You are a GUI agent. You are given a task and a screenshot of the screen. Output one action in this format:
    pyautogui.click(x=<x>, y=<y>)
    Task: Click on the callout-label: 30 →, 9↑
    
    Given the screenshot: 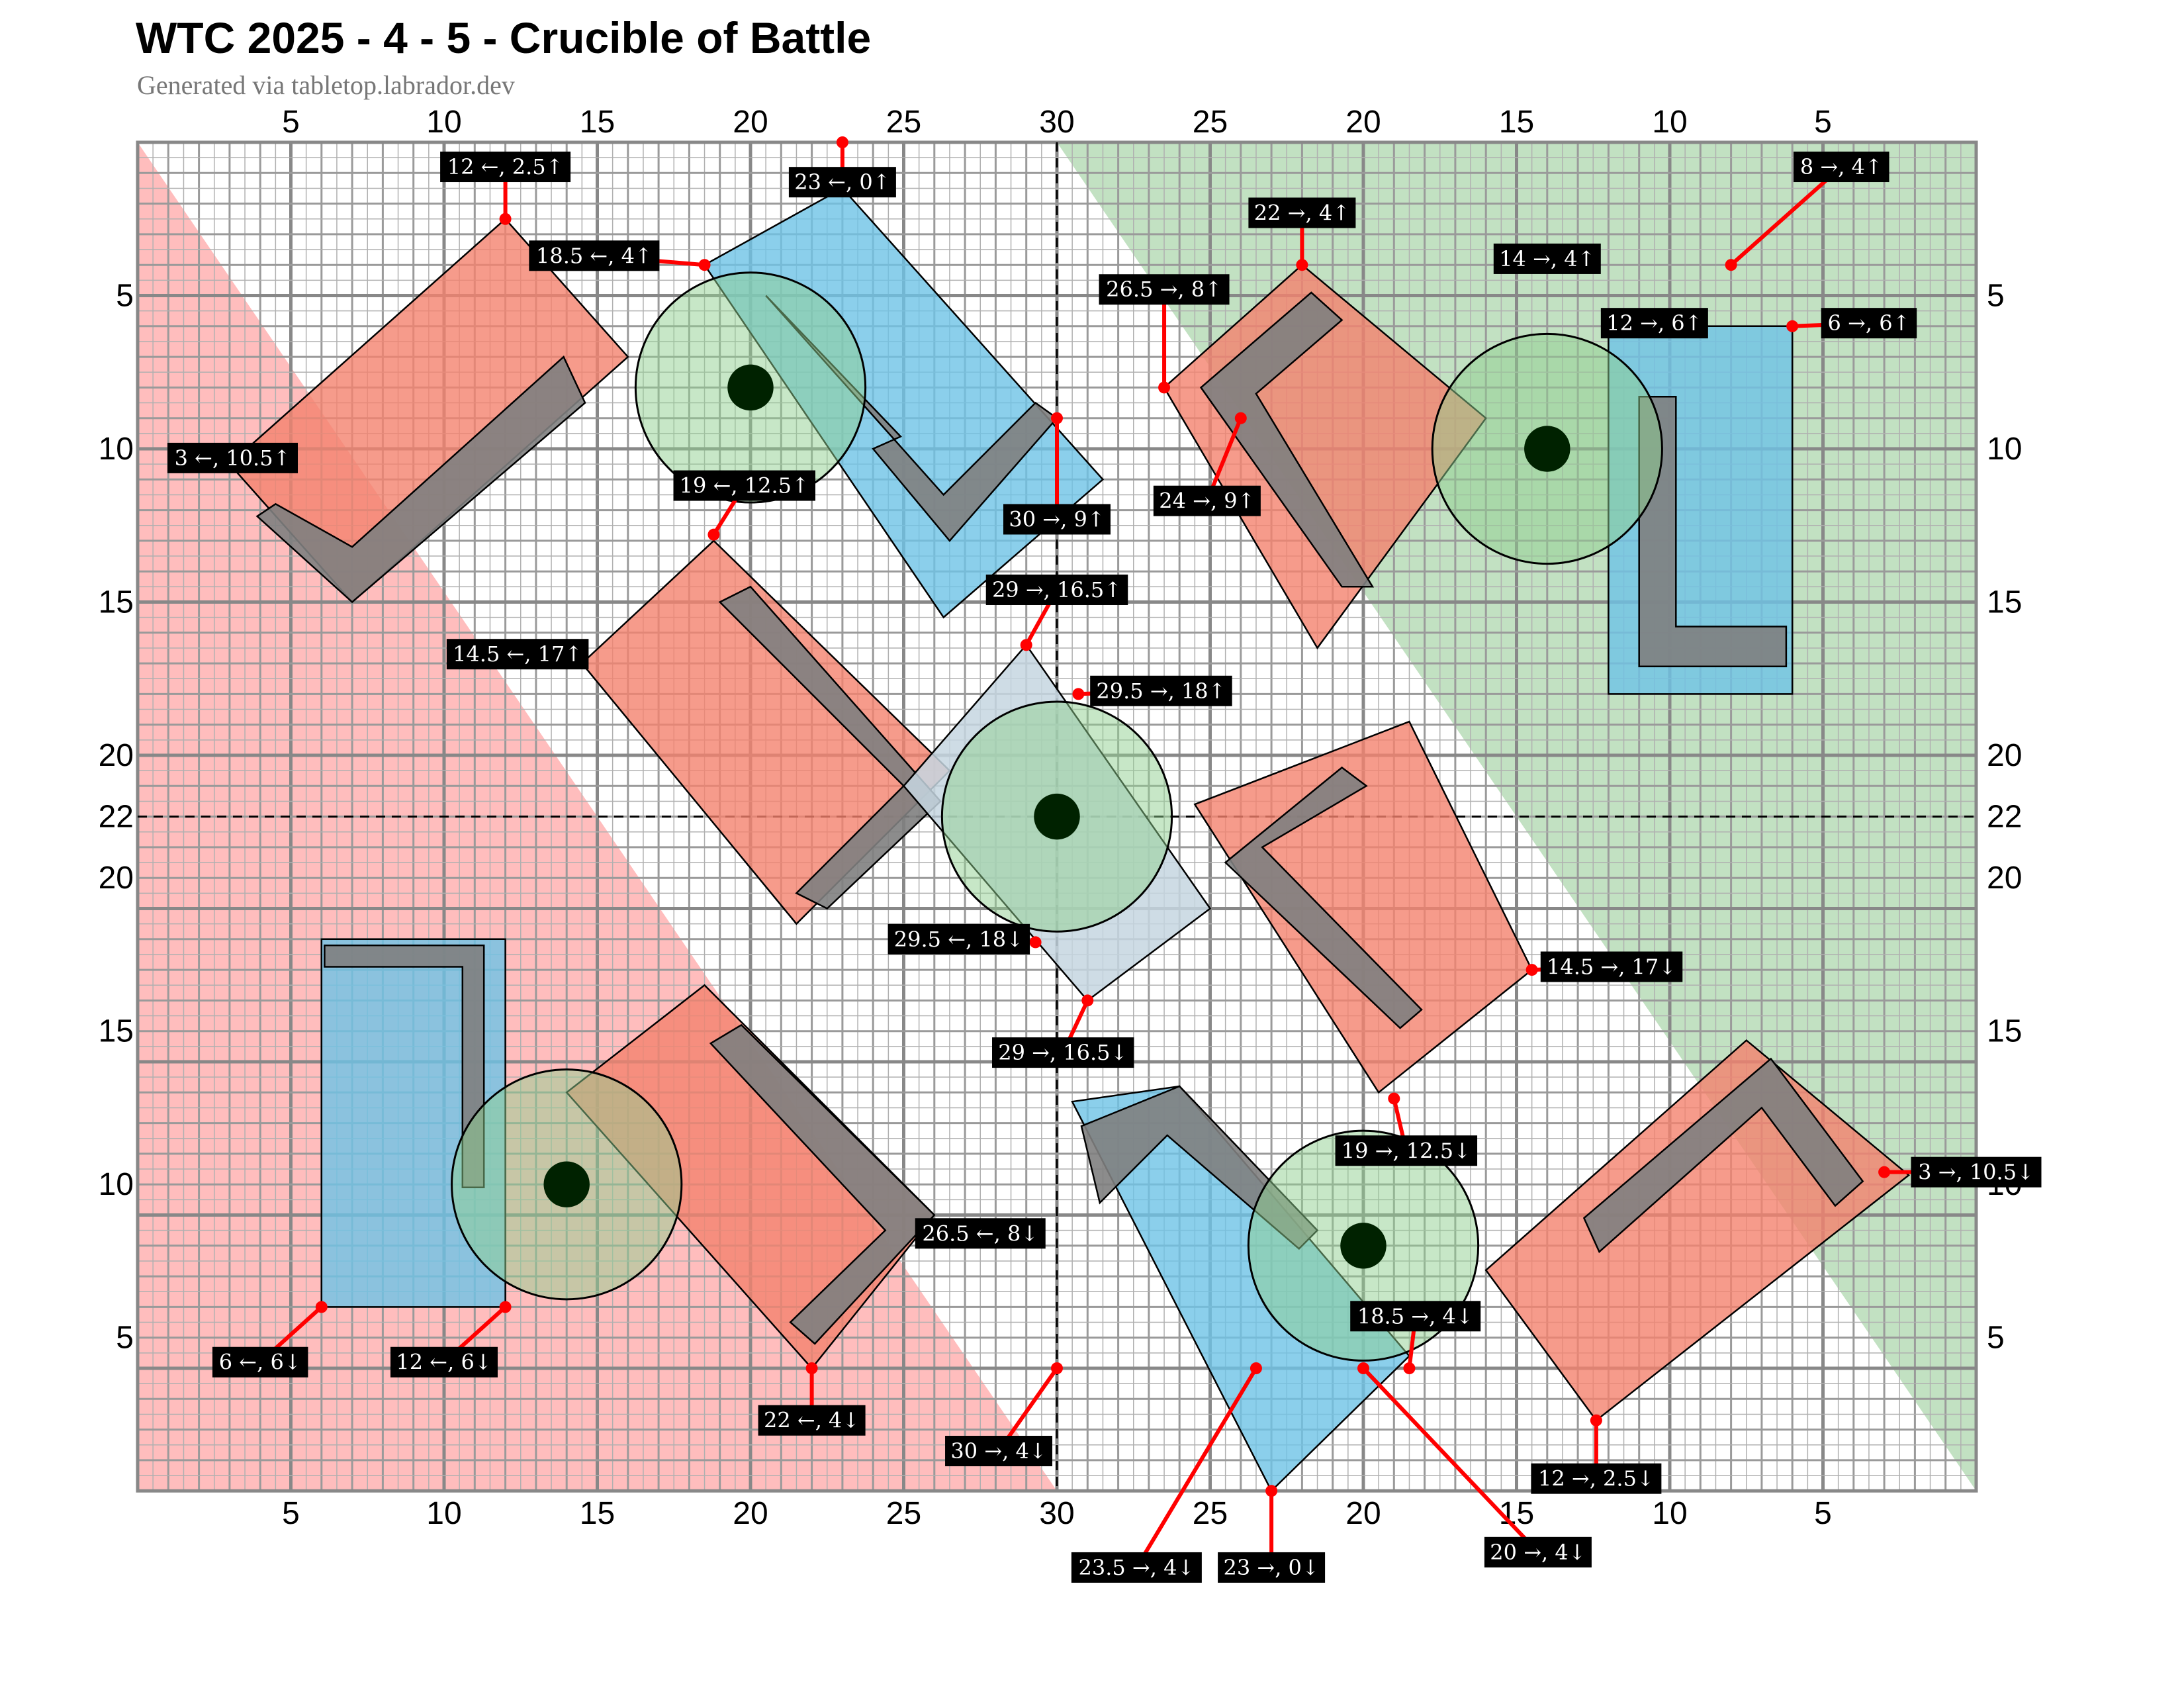 What is the action you would take?
    pyautogui.click(x=1057, y=519)
    